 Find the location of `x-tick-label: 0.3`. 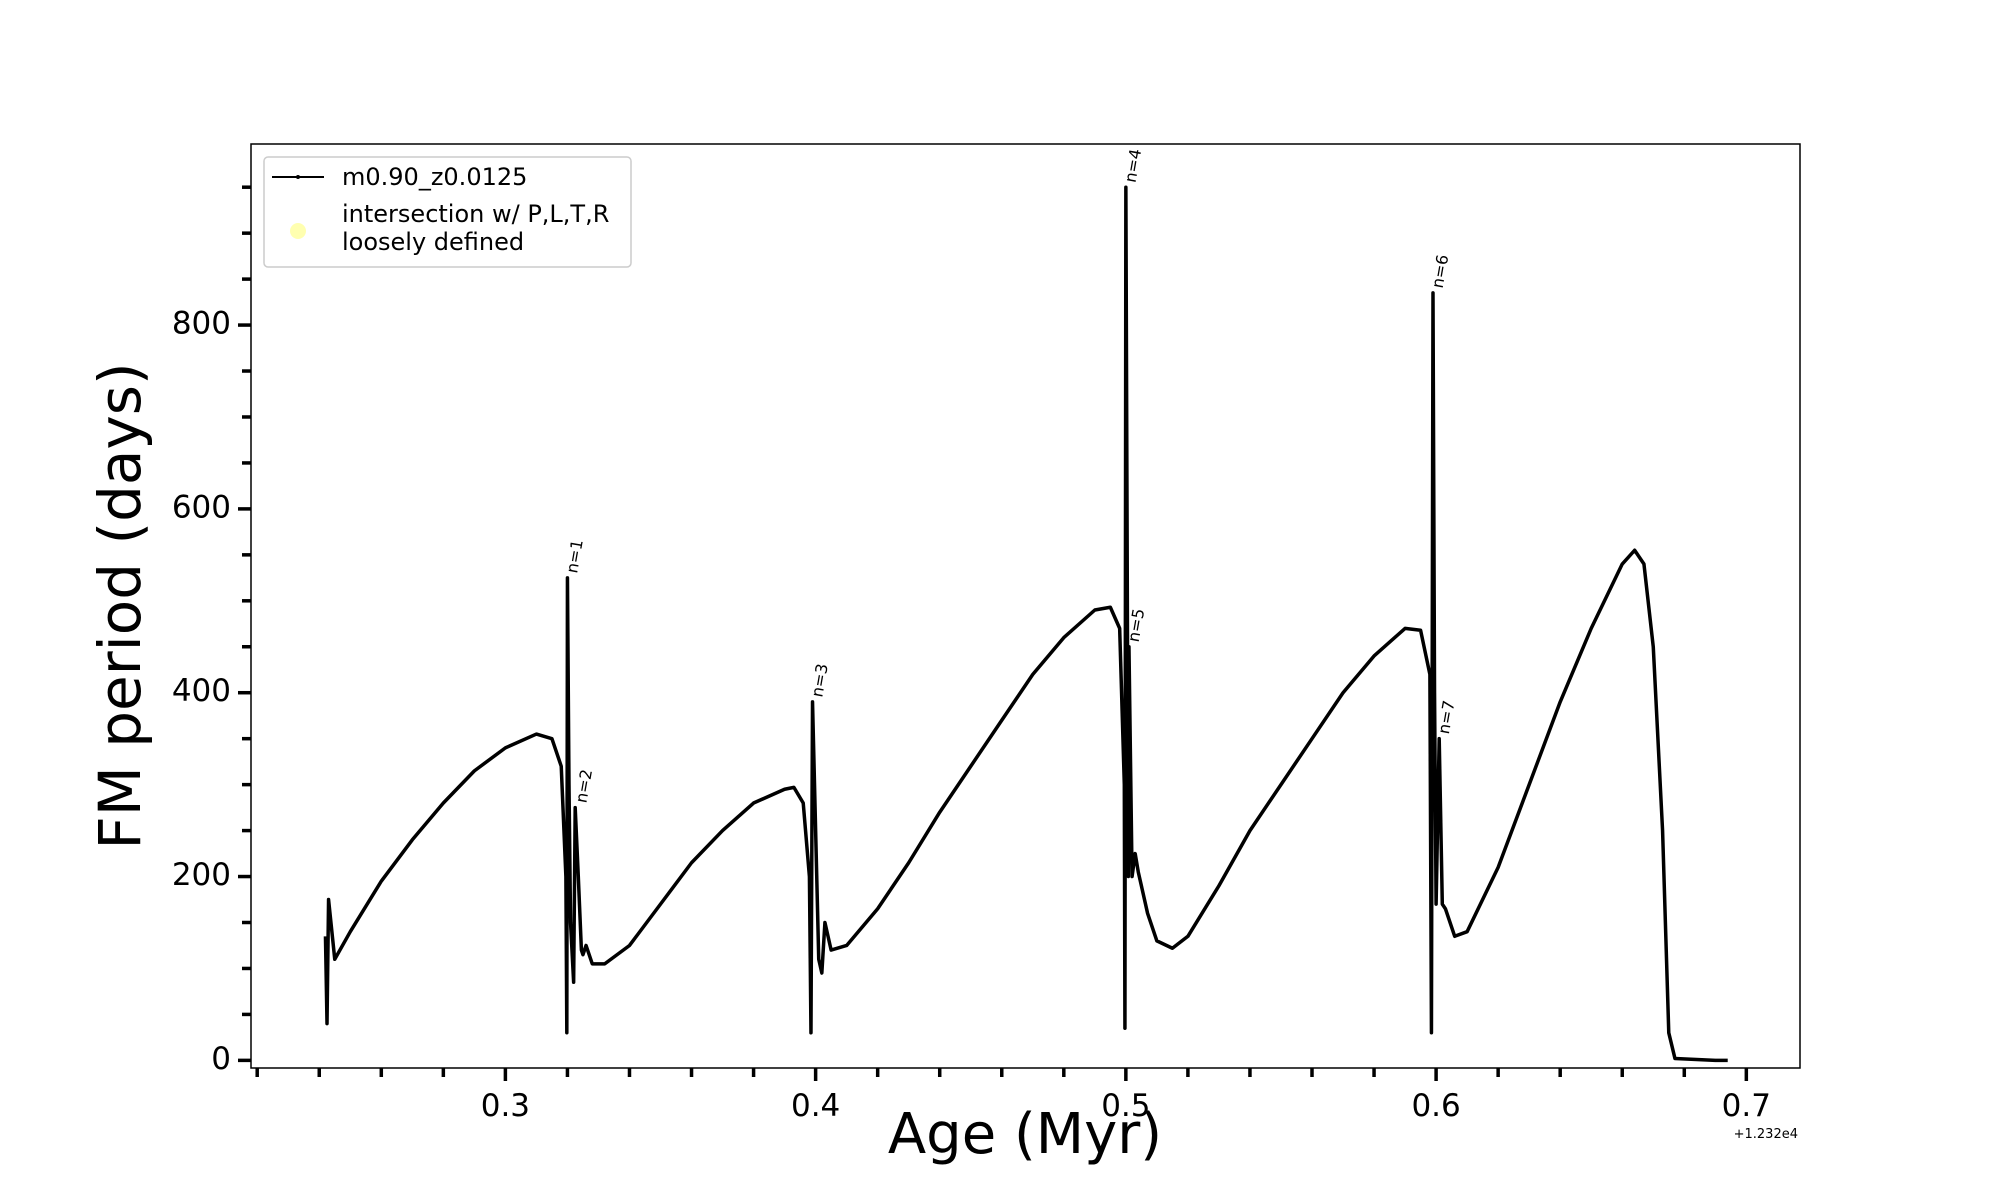

x-tick-label: 0.3 is located at coordinates (505, 1106).